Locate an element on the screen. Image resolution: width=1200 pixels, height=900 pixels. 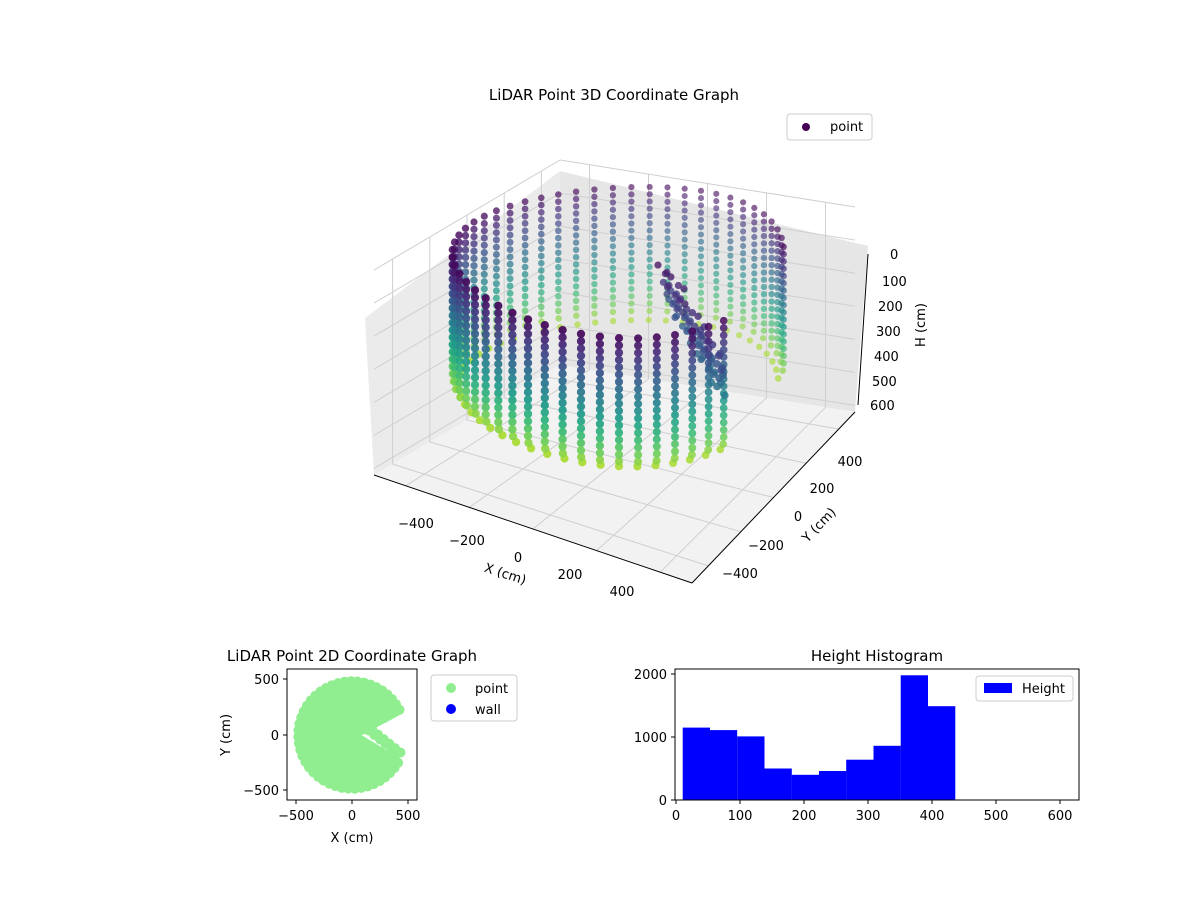
y-tick-label: 500 is located at coordinates (266, 680).